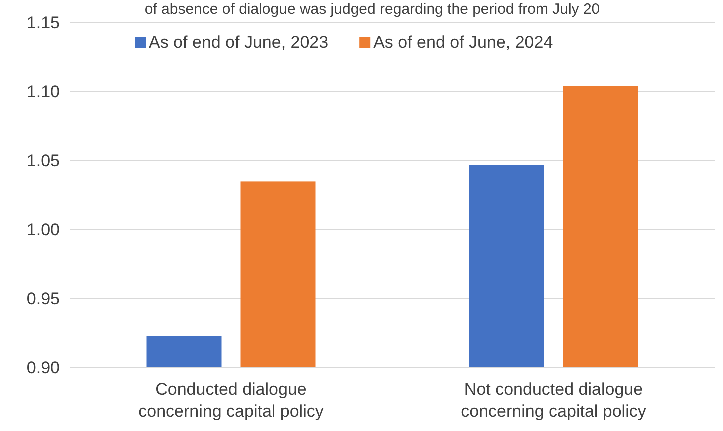  Describe the element at coordinates (372, 9) in the screenshot. I see `chart-title: of absence of dialogue was judged regarding the period from July 20` at that location.